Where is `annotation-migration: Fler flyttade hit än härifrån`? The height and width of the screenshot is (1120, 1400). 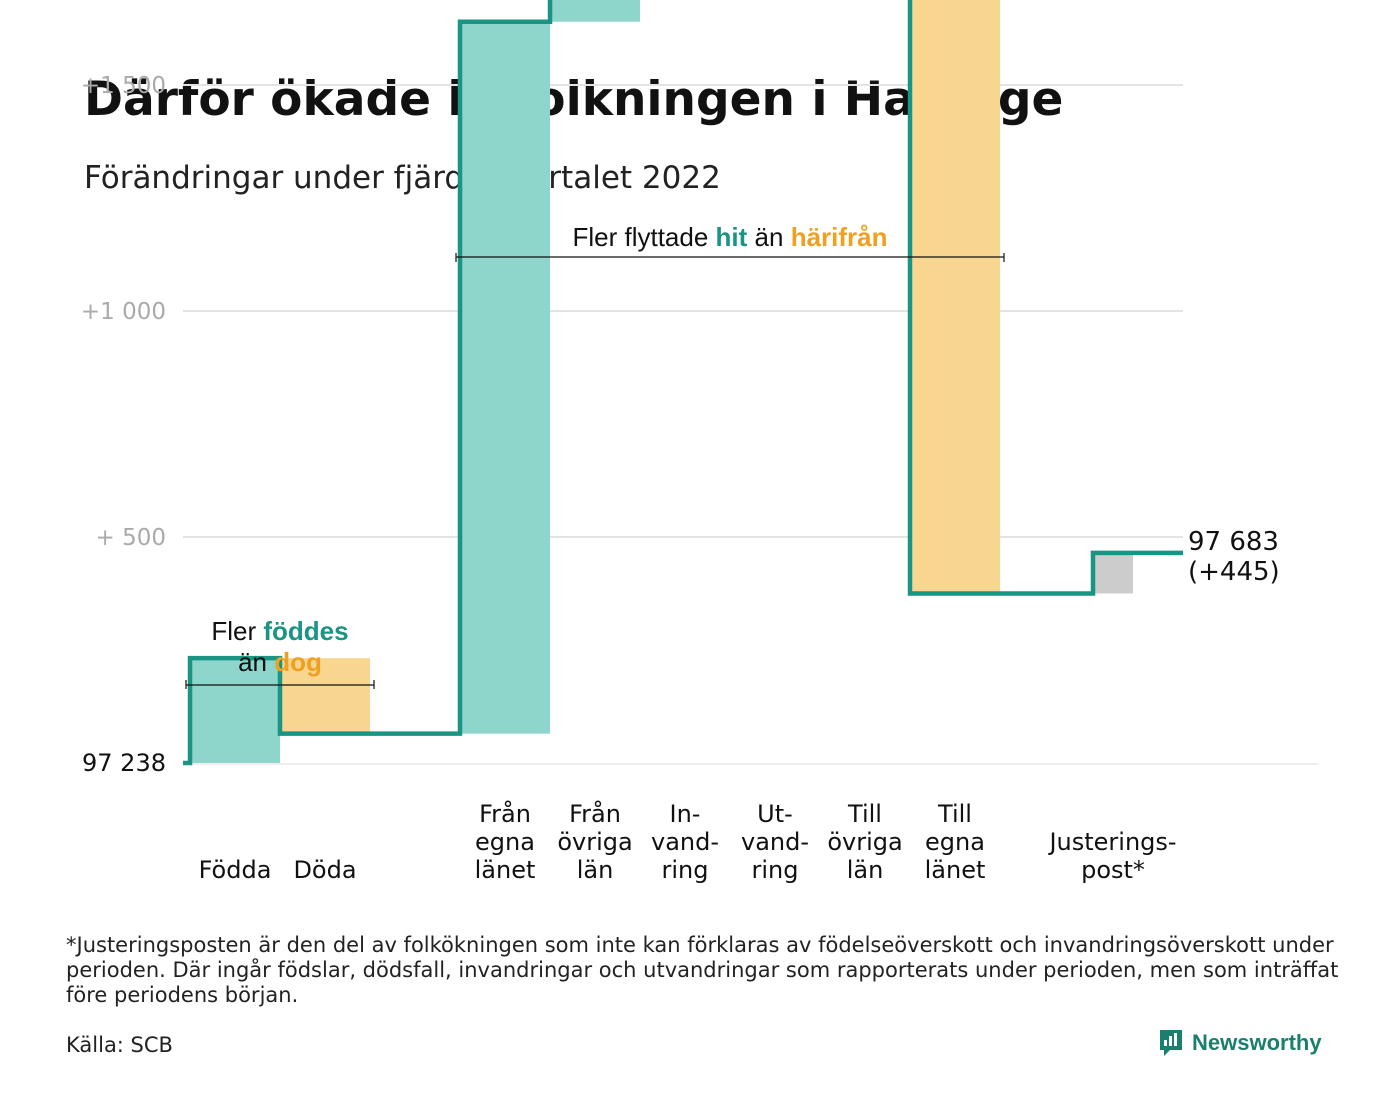
annotation-migration: Fler flyttade hit än härifrån is located at coordinates (729, 237).